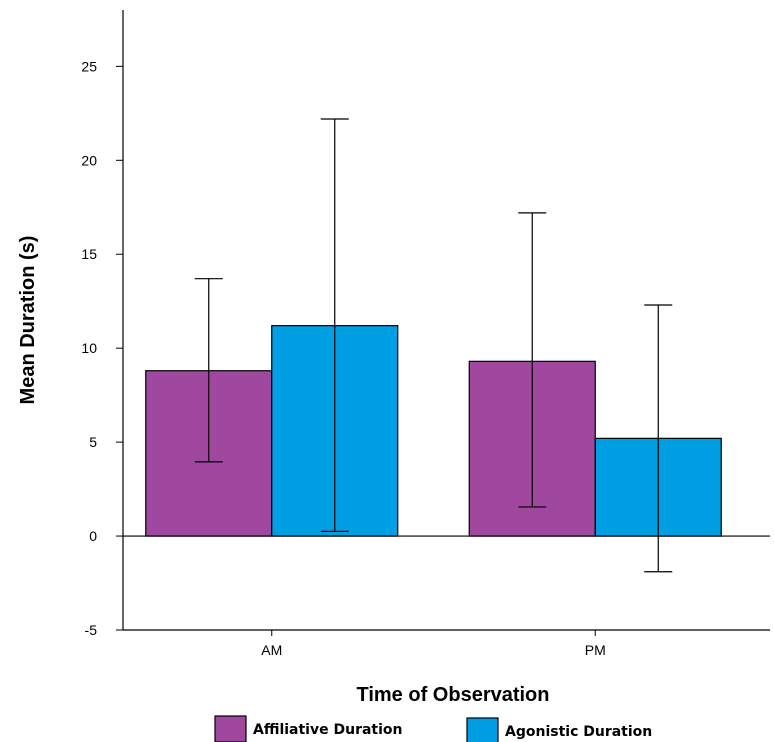 This screenshot has width=774, height=742. What do you see at coordinates (28, 320) in the screenshot?
I see `y-axis-title: Mean Duration (s)` at bounding box center [28, 320].